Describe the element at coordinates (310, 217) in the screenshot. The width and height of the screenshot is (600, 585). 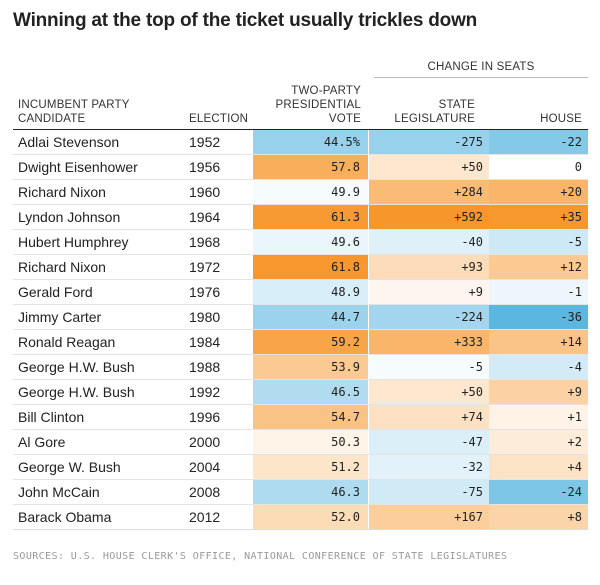
I see `vote-cell: 61.3` at that location.